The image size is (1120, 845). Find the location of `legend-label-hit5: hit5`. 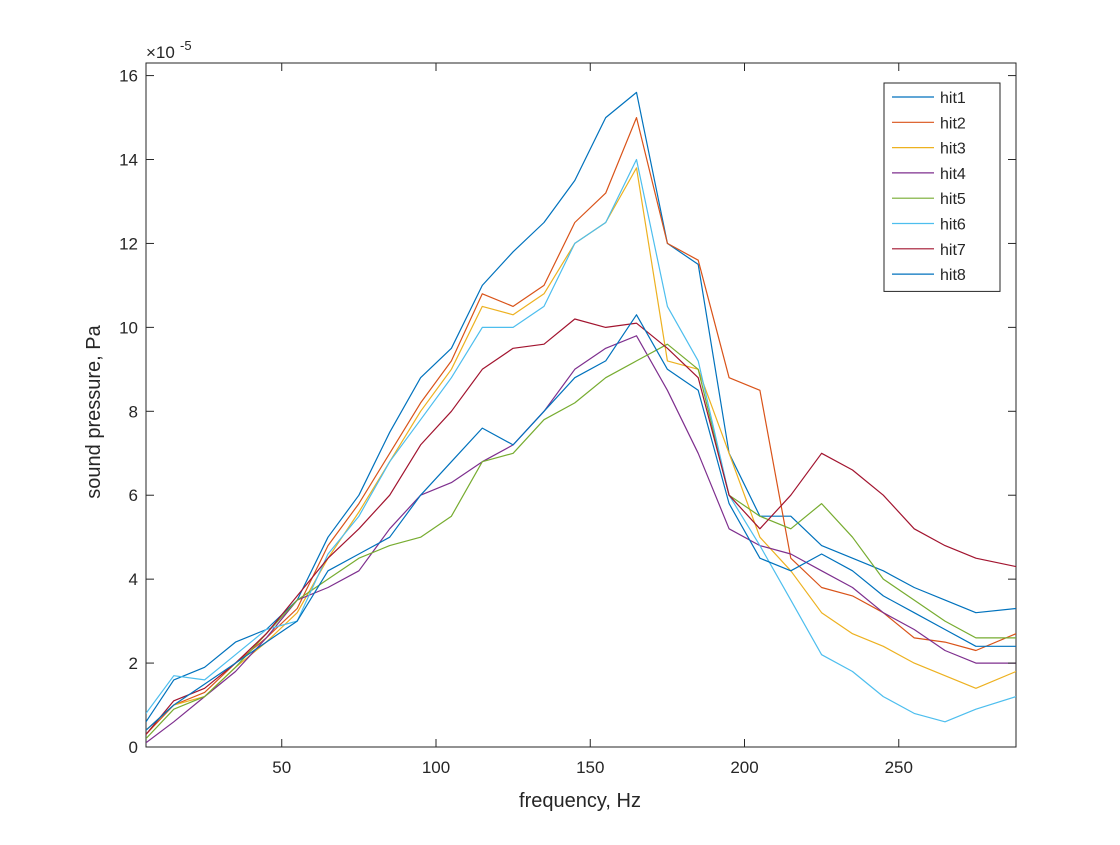

legend-label-hit5: hit5 is located at coordinates (953, 199).